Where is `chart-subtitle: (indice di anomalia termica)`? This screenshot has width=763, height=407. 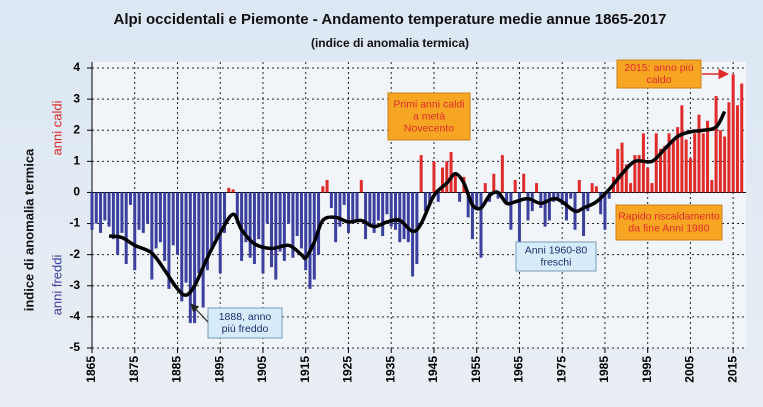 chart-subtitle: (indice di anomalia termica) is located at coordinates (390, 43).